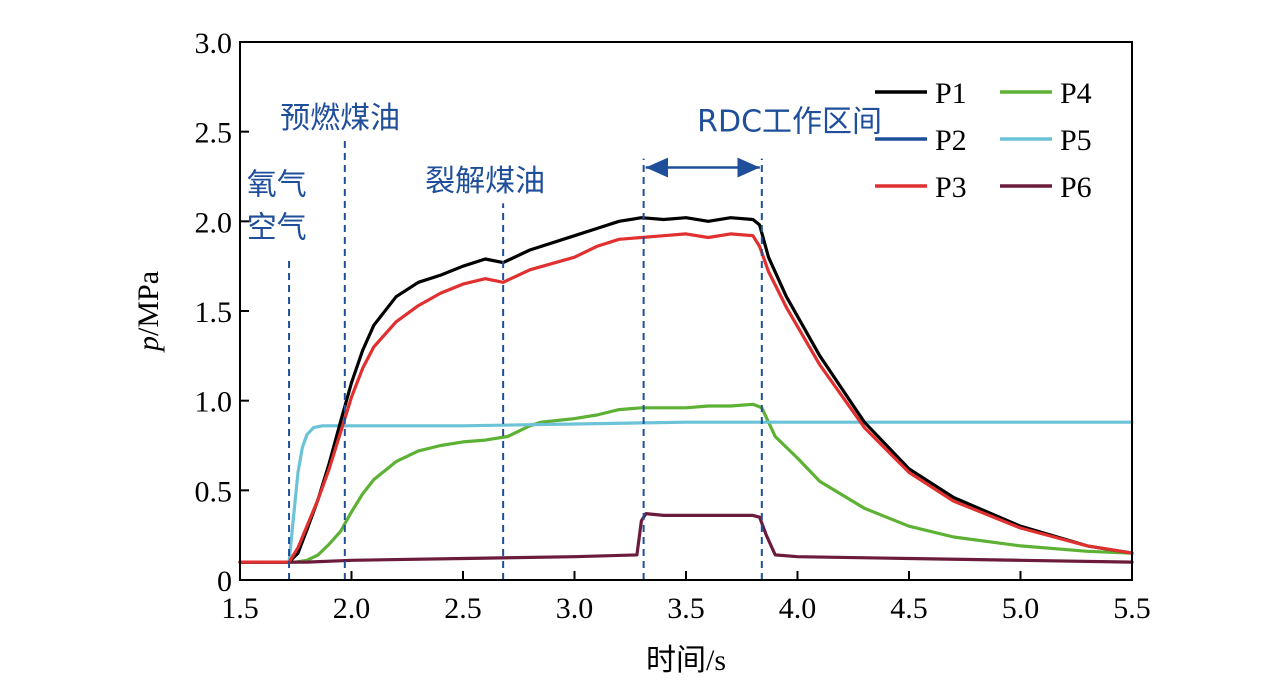 Image resolution: width=1276 pixels, height=690 pixels. Describe the element at coordinates (951, 187) in the screenshot. I see `legend-label: P3` at that location.